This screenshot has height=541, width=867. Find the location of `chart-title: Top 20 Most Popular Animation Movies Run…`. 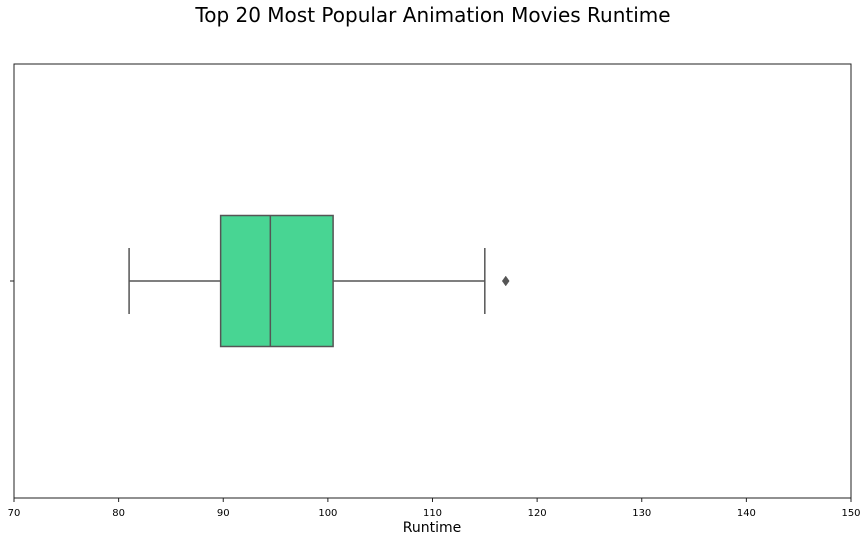

chart-title: Top 20 Most Popular Animation Movies Run… is located at coordinates (432, 15).